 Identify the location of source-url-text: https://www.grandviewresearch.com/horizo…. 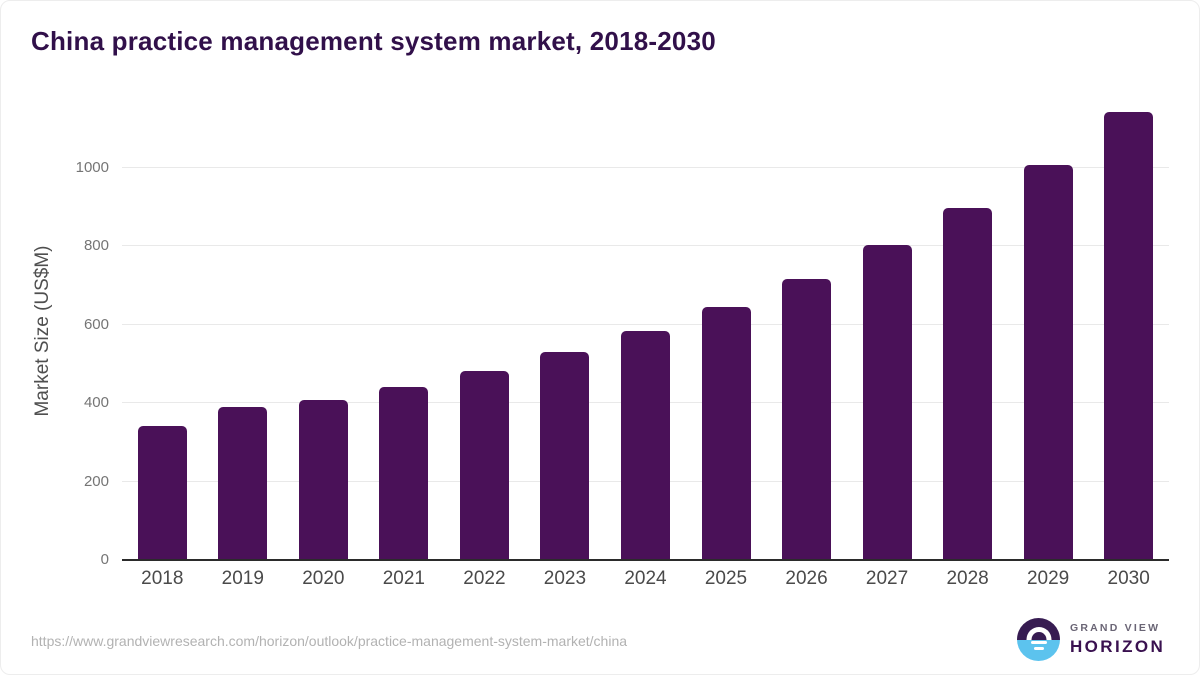
(329, 641).